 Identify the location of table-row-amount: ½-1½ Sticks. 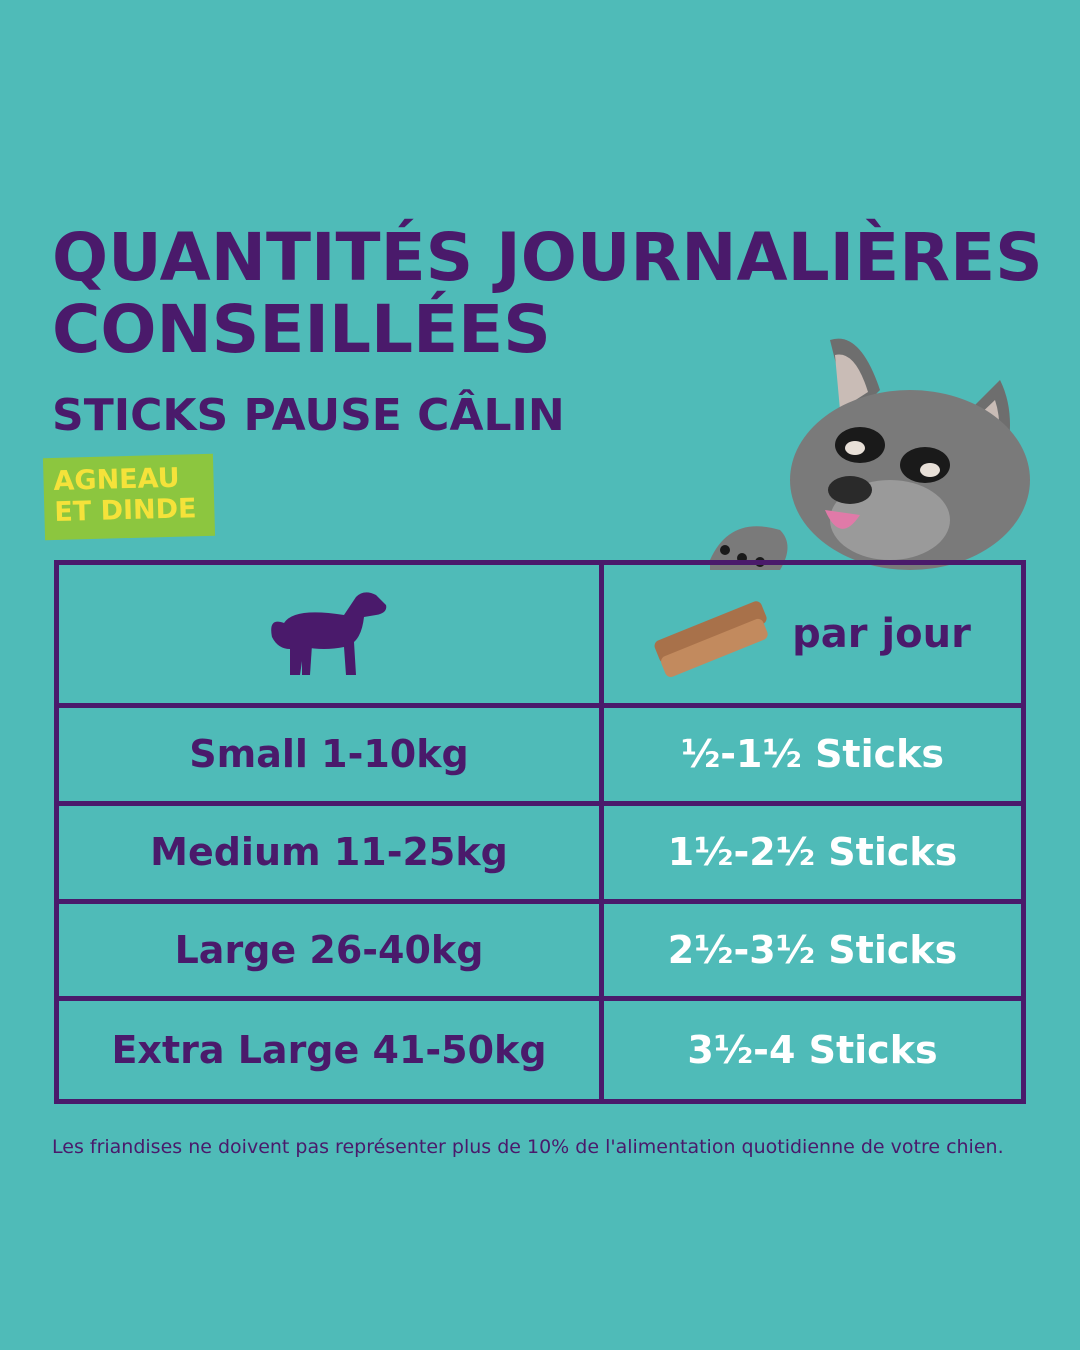
(812, 757).